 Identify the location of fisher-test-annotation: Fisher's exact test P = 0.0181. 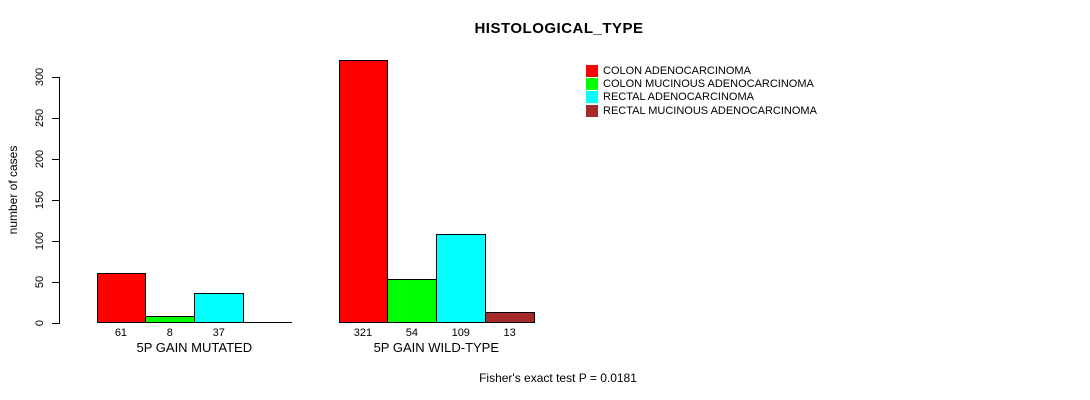
(558, 378).